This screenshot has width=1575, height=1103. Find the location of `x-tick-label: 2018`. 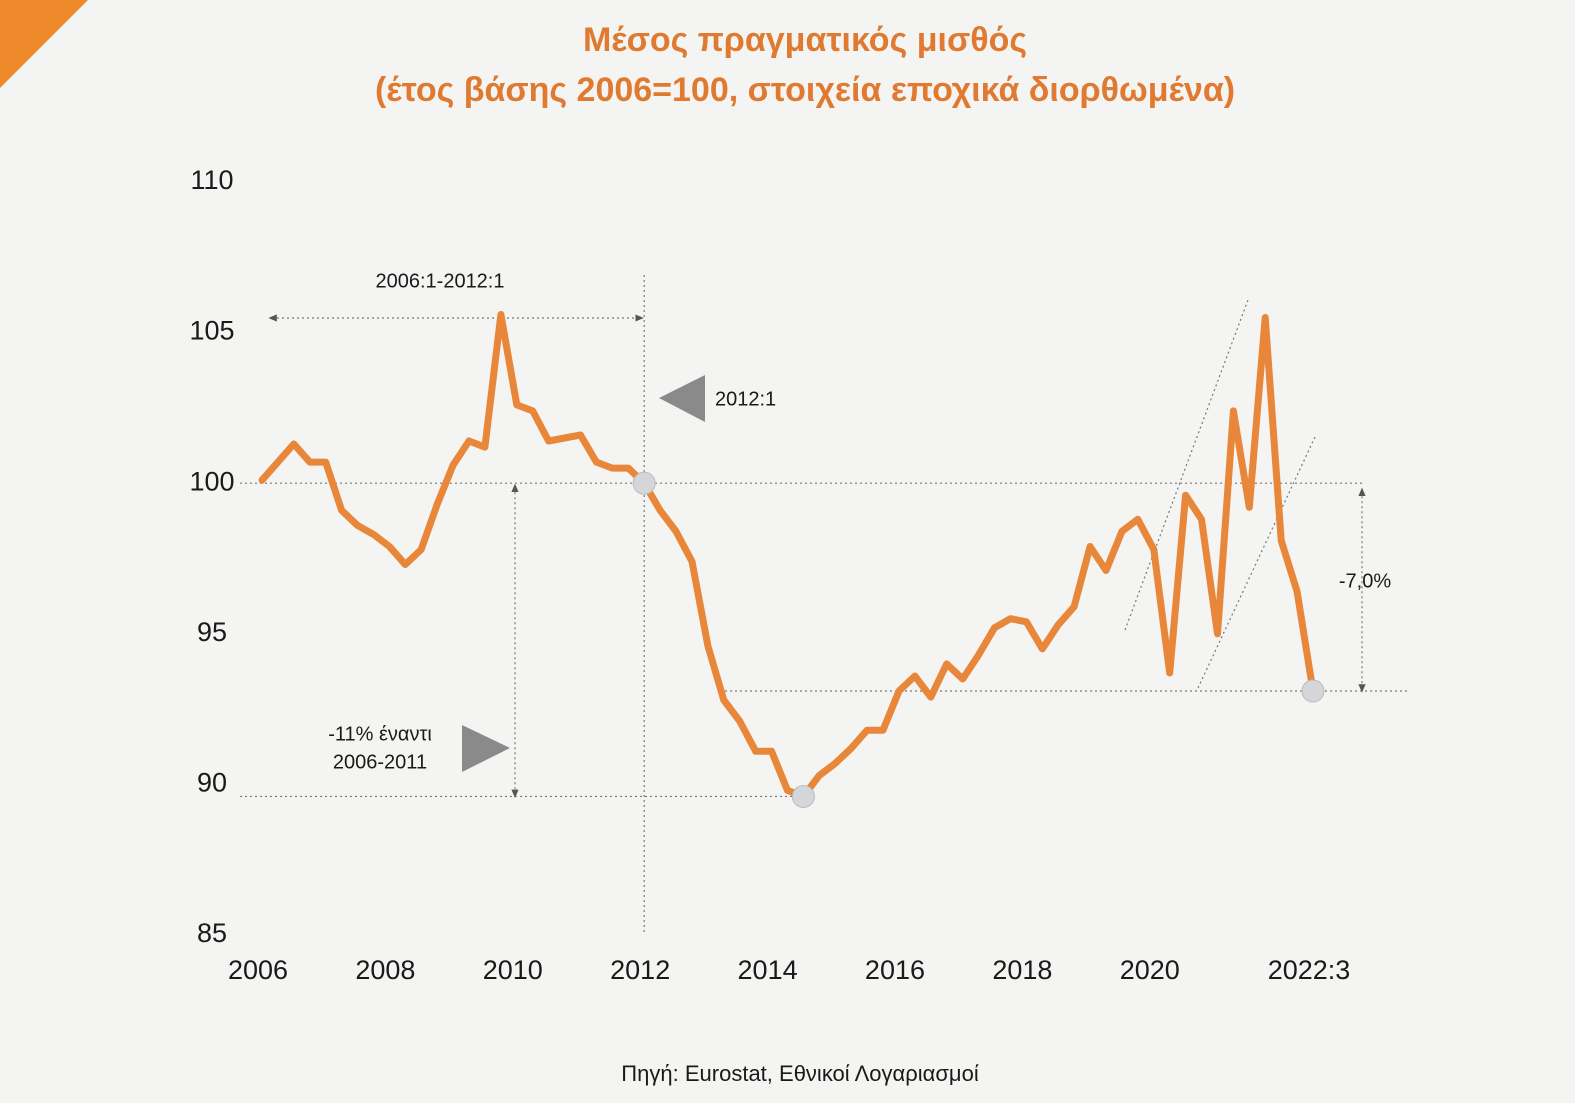

x-tick-label: 2018 is located at coordinates (1022, 970).